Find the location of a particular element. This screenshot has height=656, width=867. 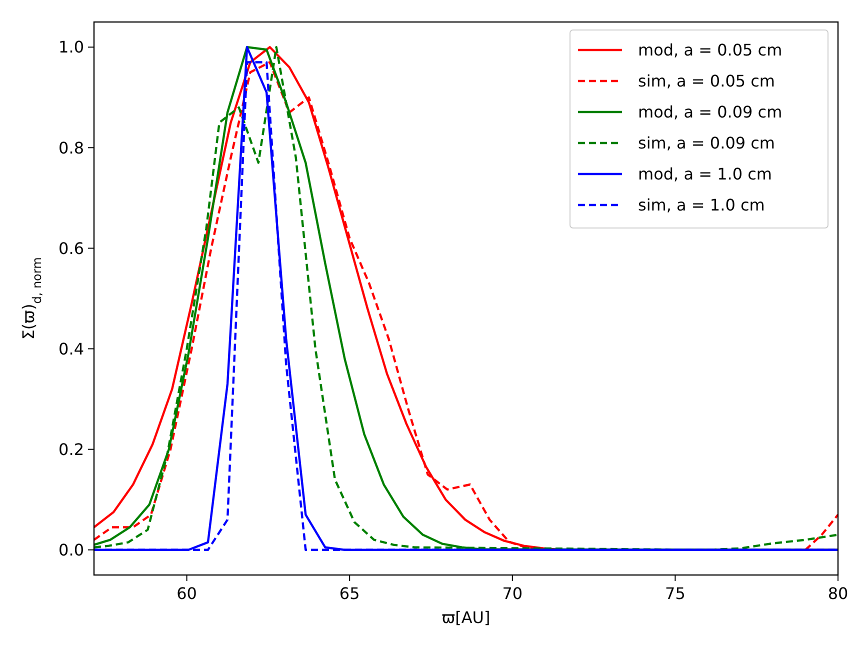

x-tick-label: 60 is located at coordinates (186, 593).